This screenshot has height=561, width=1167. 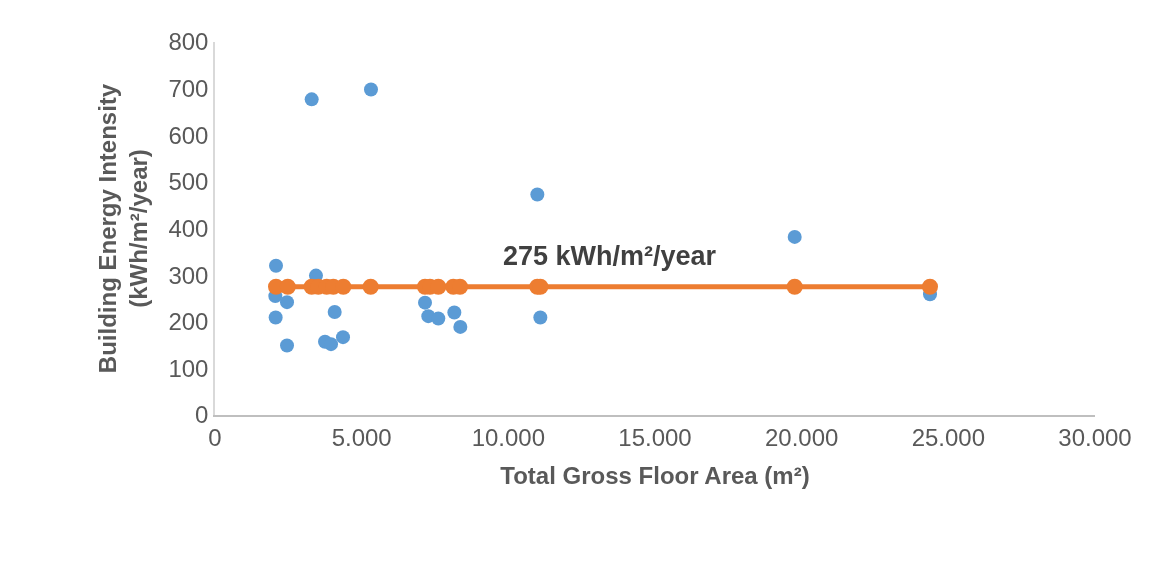 I want to click on y-tick-label: 100, so click(x=188, y=368).